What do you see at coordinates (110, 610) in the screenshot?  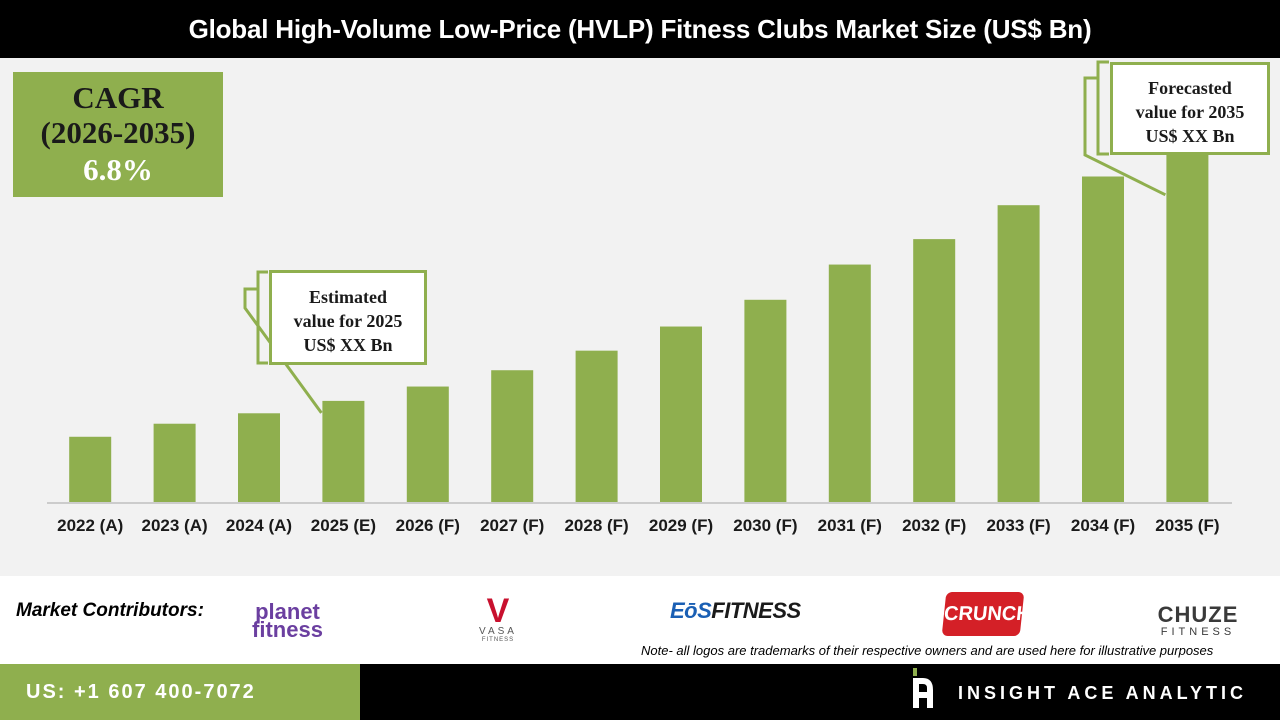 I see `contributors-label: Market Contributors:` at bounding box center [110, 610].